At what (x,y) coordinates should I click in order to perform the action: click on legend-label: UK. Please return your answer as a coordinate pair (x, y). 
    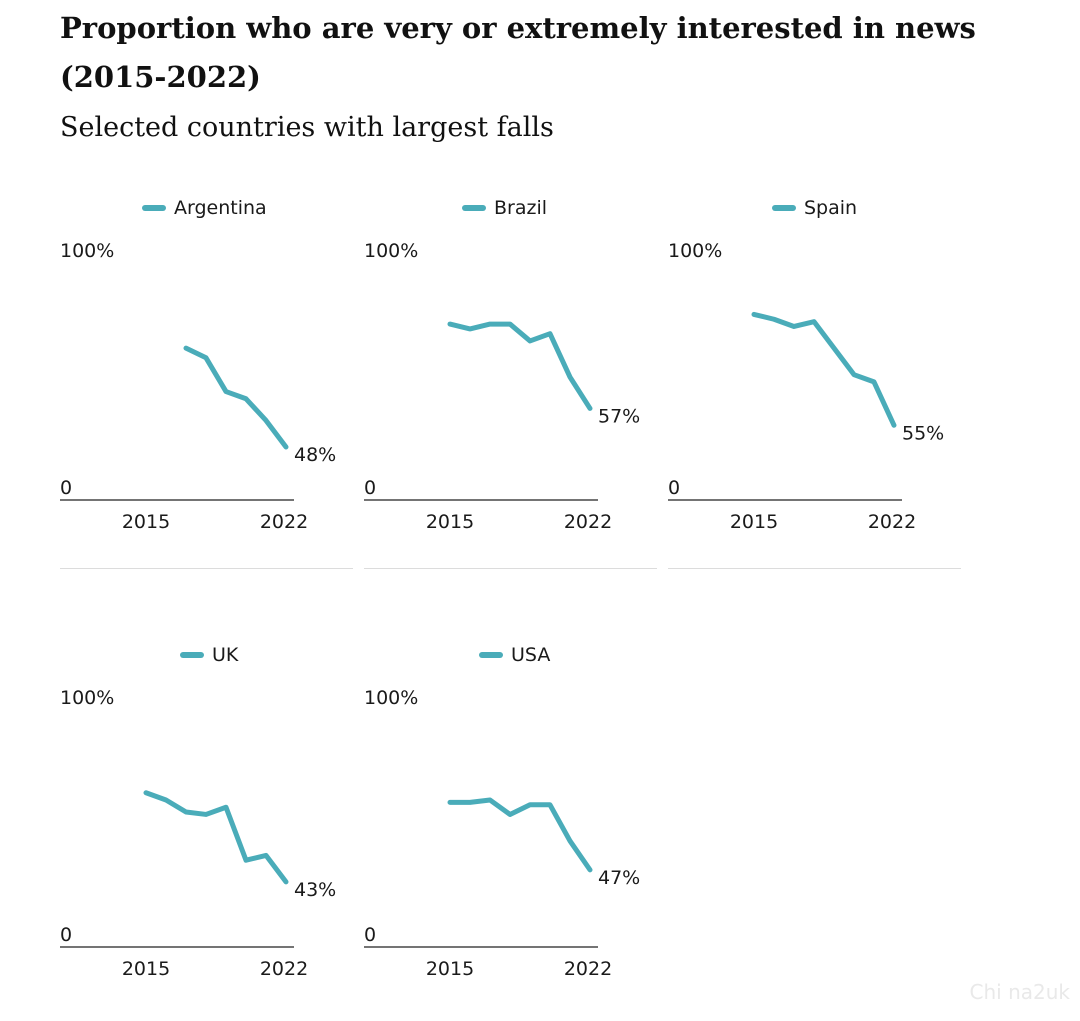
    Looking at the image, I should click on (225, 655).